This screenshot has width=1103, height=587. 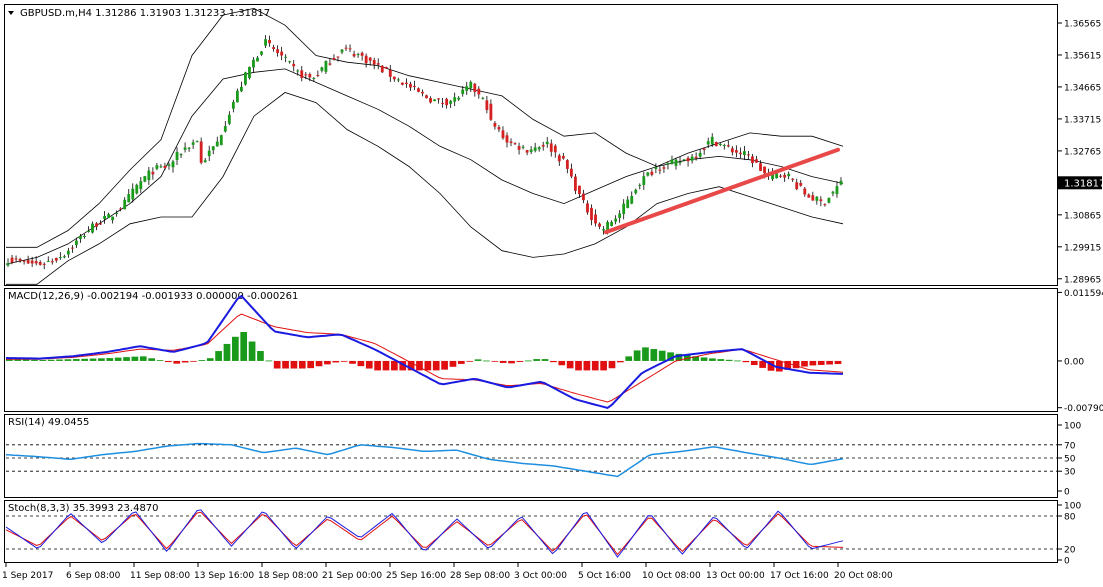 I want to click on trendline, so click(x=722, y=191).